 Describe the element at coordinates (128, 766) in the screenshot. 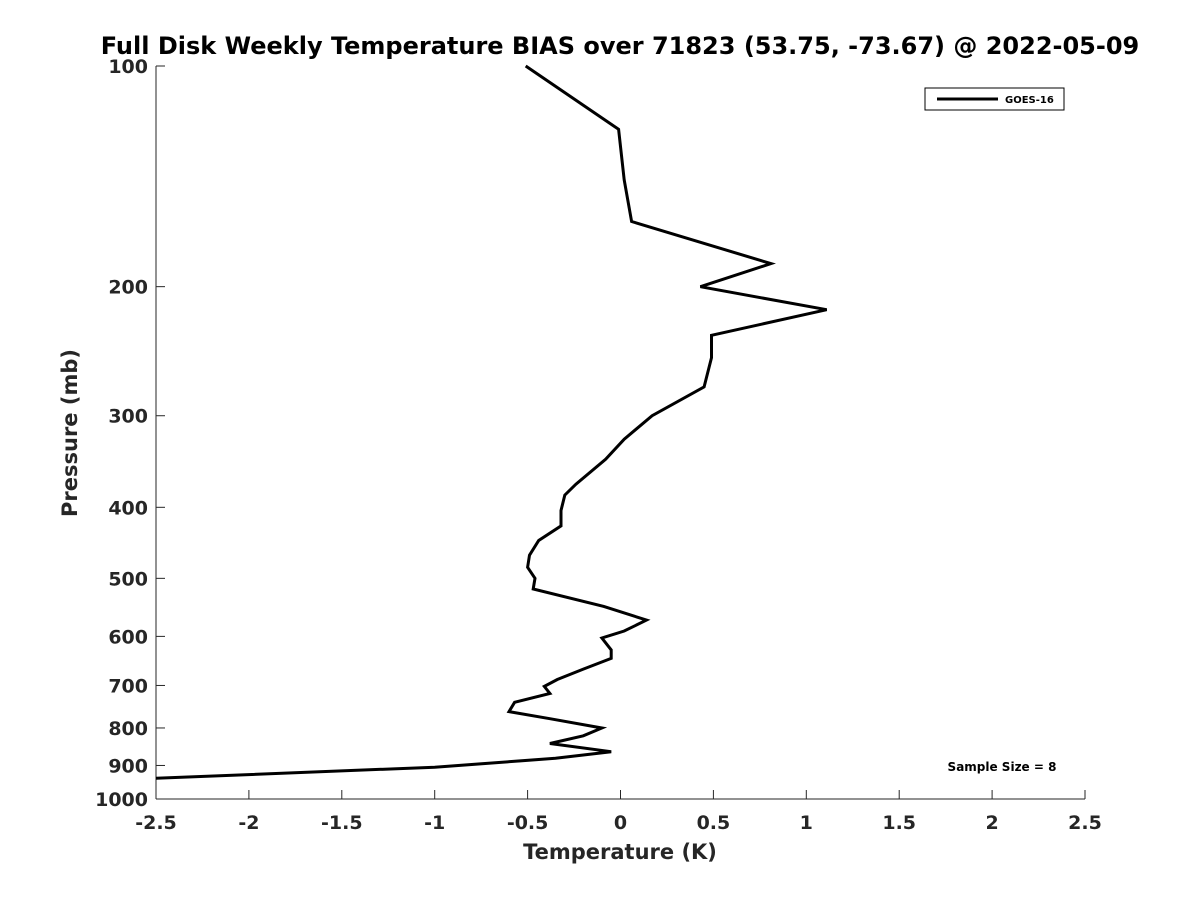

I see `y-tick-label: 900` at that location.